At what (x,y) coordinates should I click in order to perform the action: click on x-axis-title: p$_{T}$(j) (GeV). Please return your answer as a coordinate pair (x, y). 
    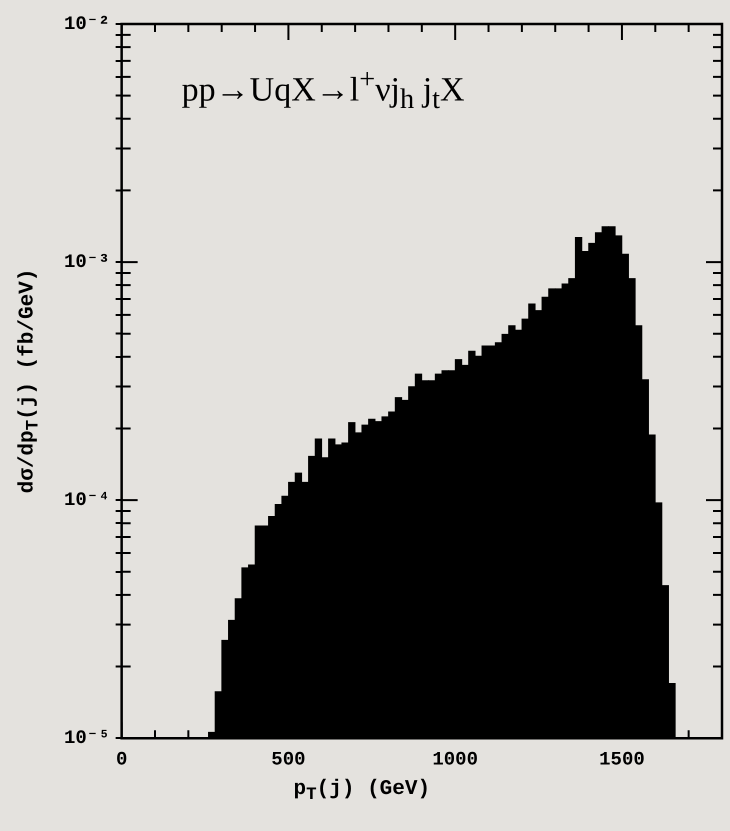
    Looking at the image, I should click on (362, 792).